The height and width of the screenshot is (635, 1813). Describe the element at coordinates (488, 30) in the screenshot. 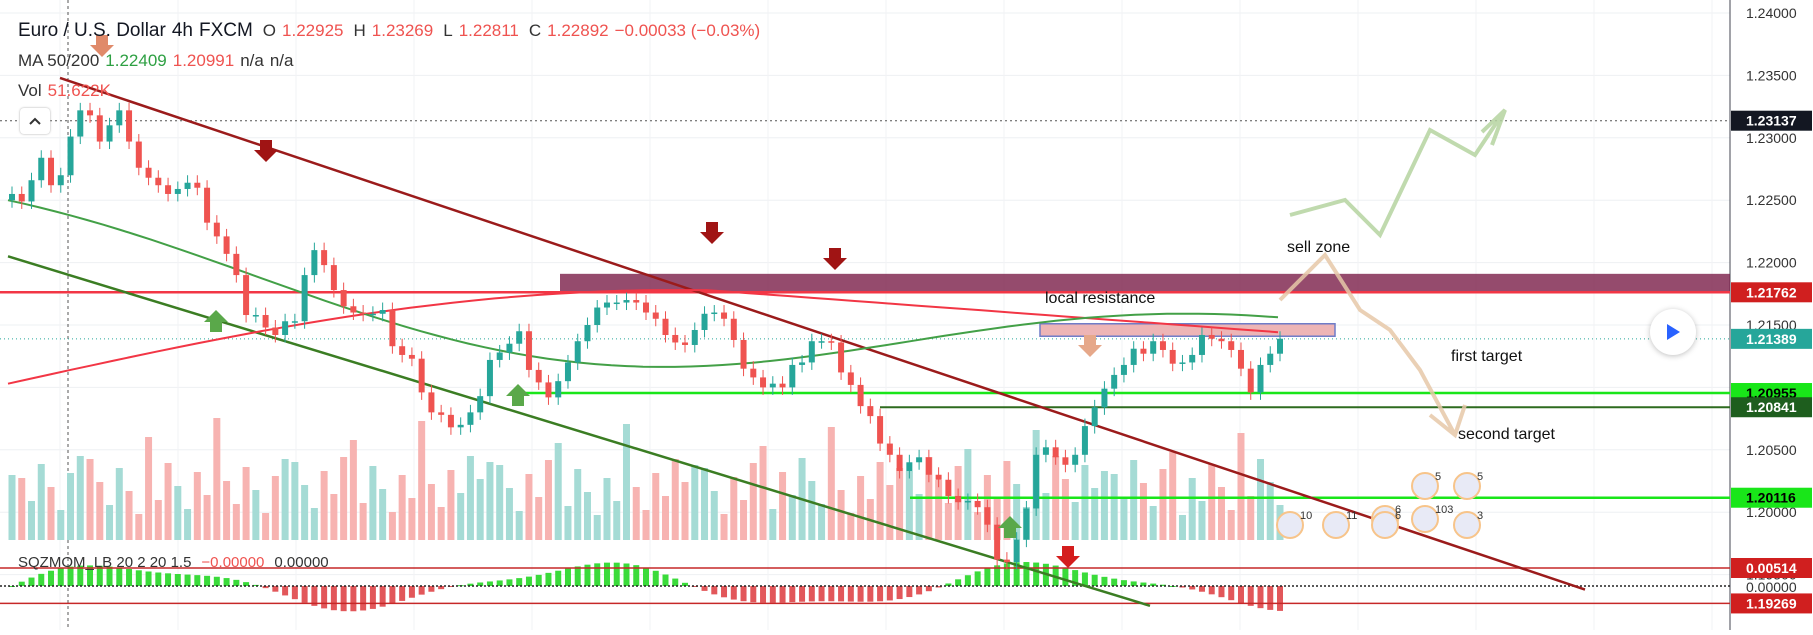

I see `ohlc-low-value: 1.22811` at that location.